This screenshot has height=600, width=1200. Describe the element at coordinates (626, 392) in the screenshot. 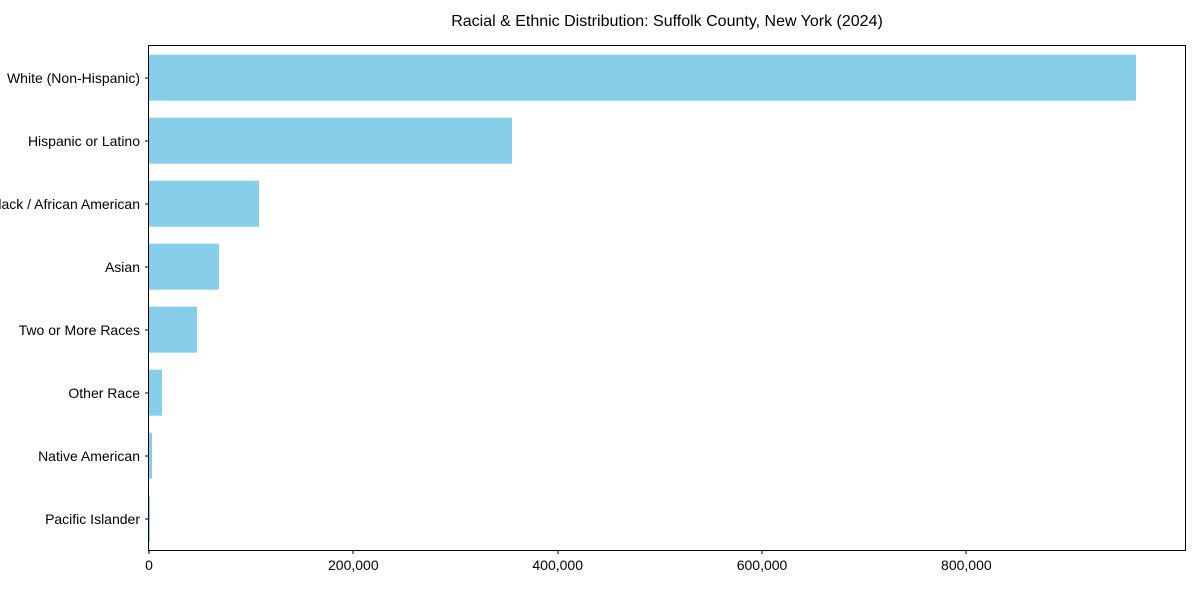

I see `bar-row: Other Race` at that location.